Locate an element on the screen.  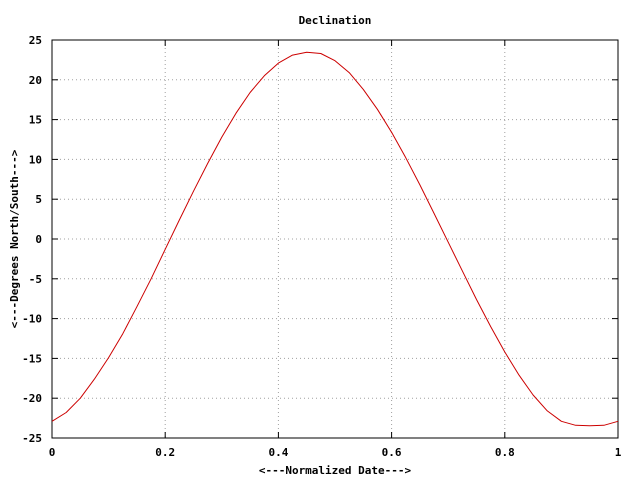
y-tick-label: -5 is located at coordinates (35, 279).